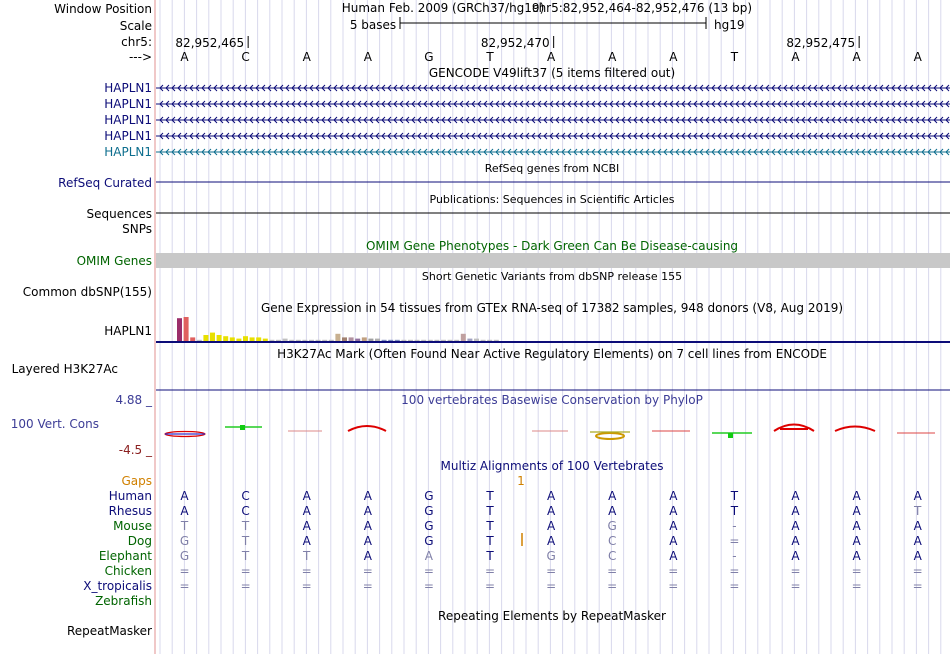 The width and height of the screenshot is (950, 654). What do you see at coordinates (136, 26) in the screenshot?
I see `scale-label: Scale` at bounding box center [136, 26].